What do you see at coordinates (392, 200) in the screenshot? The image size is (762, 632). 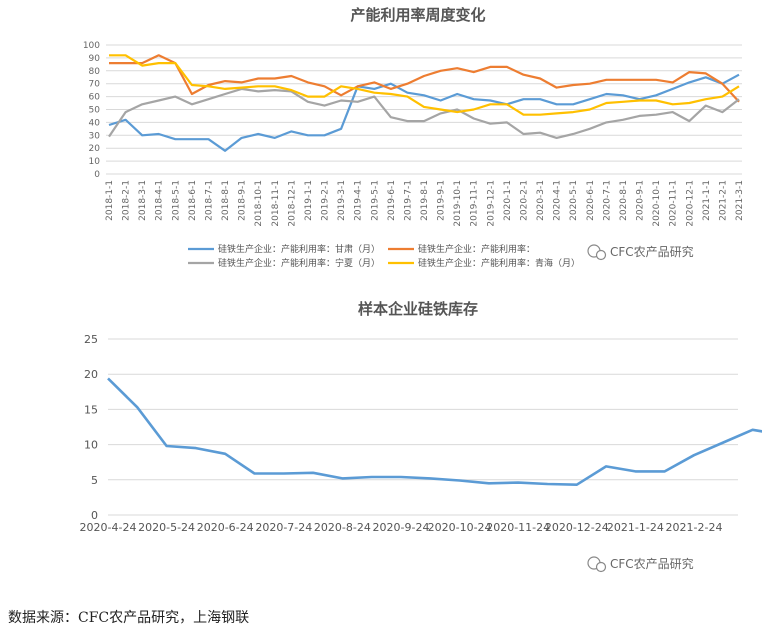 I see `x-tick-label: 2019-6-1` at bounding box center [392, 200].